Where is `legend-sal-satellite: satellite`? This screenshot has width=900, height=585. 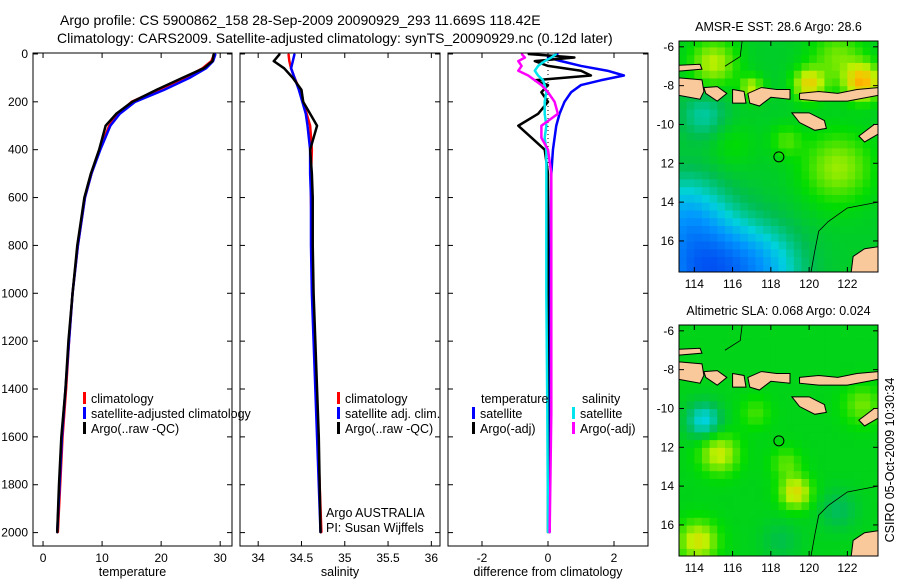
legend-sal-satellite: satellite is located at coordinates (601, 414).